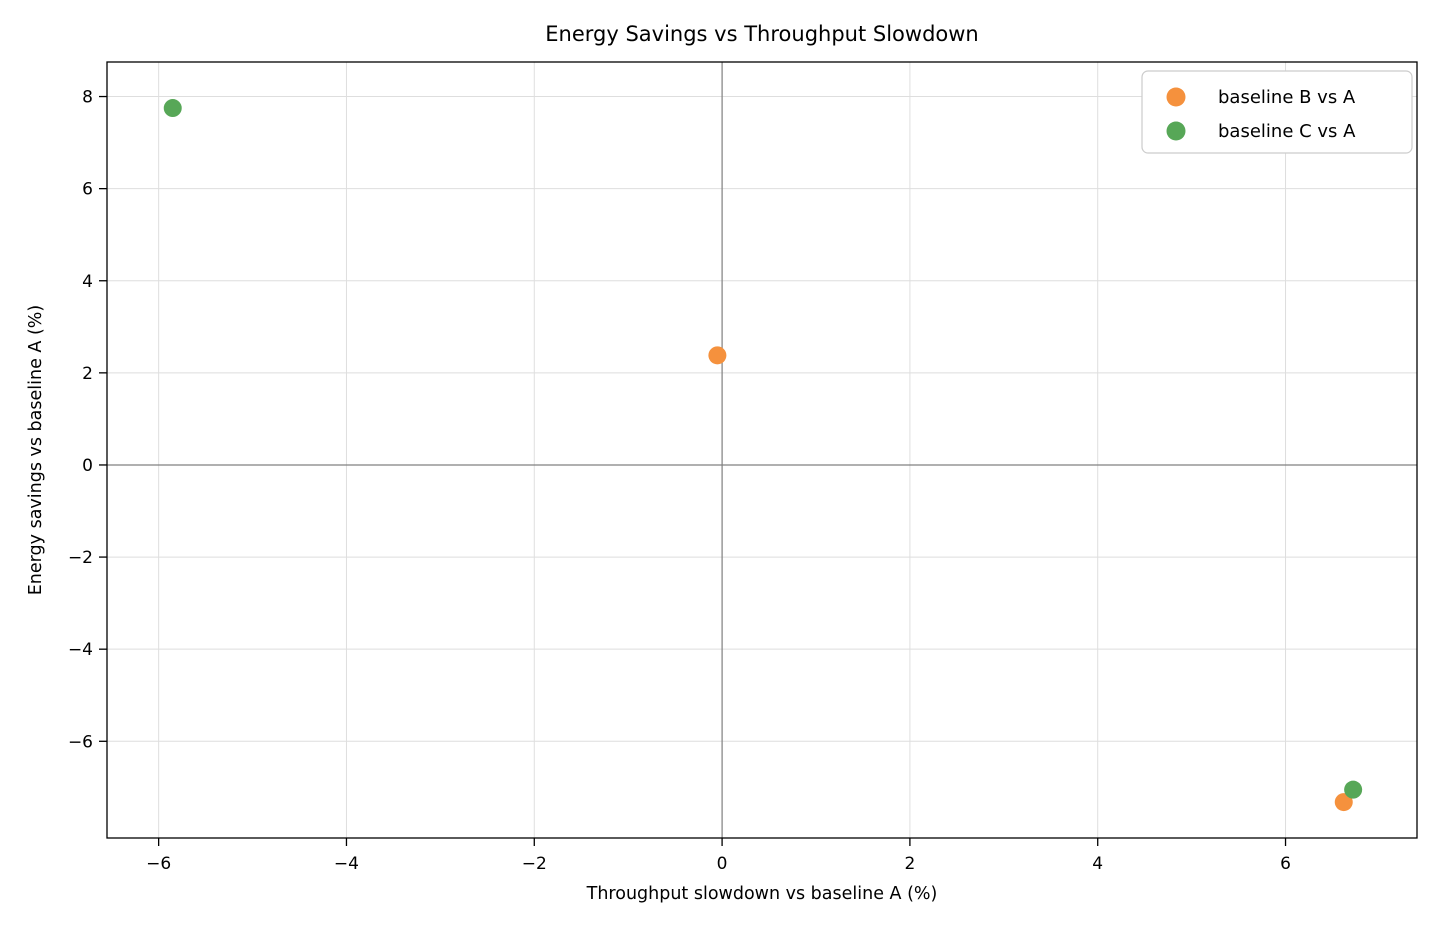 The image size is (1445, 935). I want to click on legend: baseline B vs A baseline C vs A, so click(1277, 112).